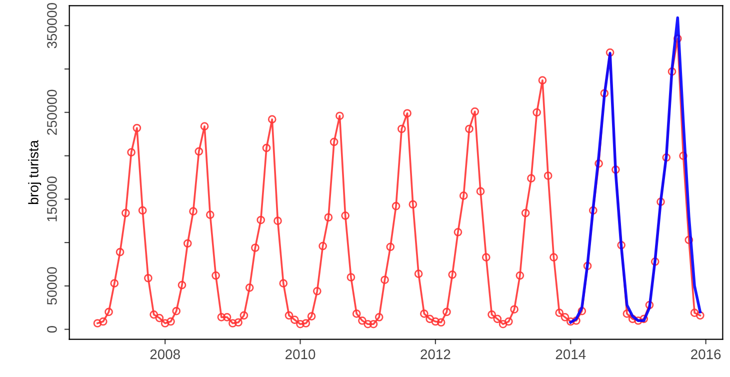 The image size is (730, 377). What do you see at coordinates (35, 172) in the screenshot?
I see `y-axis-title: broj turista` at bounding box center [35, 172].